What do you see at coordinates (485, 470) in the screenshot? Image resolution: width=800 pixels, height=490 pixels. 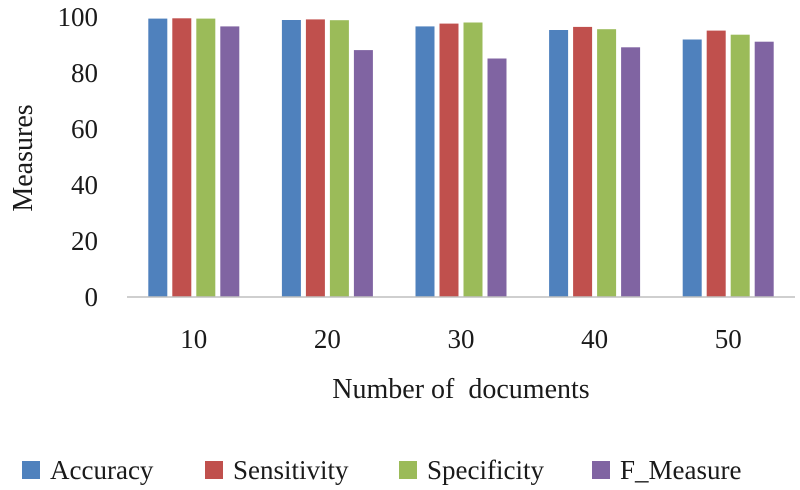 I see `legend-label: Specificity` at bounding box center [485, 470].